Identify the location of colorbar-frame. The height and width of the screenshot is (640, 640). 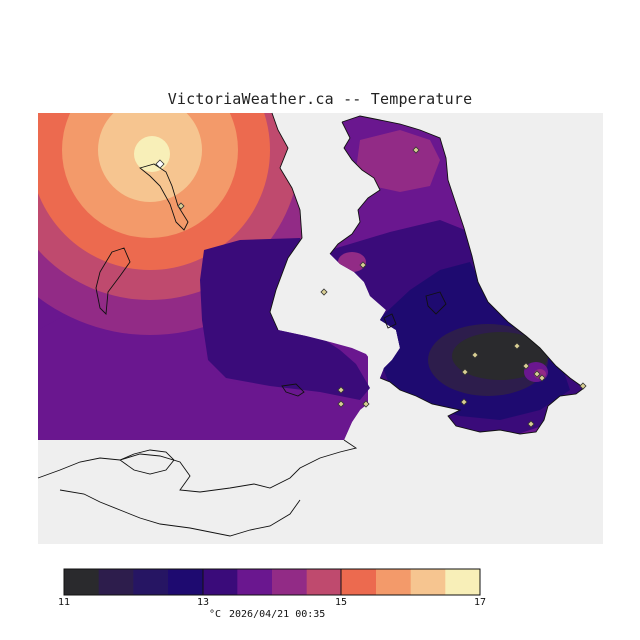
(272, 582).